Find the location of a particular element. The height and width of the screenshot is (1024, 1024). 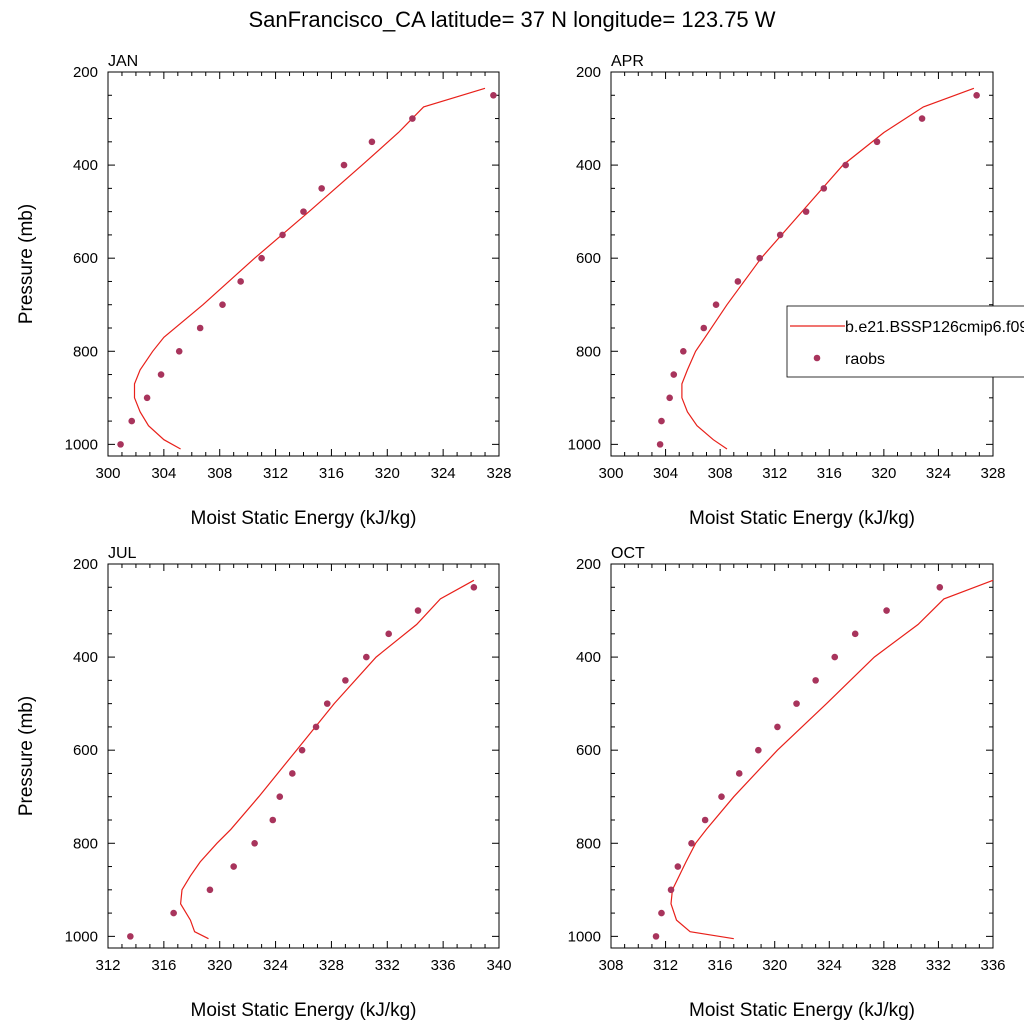

legend-box is located at coordinates (905, 341).